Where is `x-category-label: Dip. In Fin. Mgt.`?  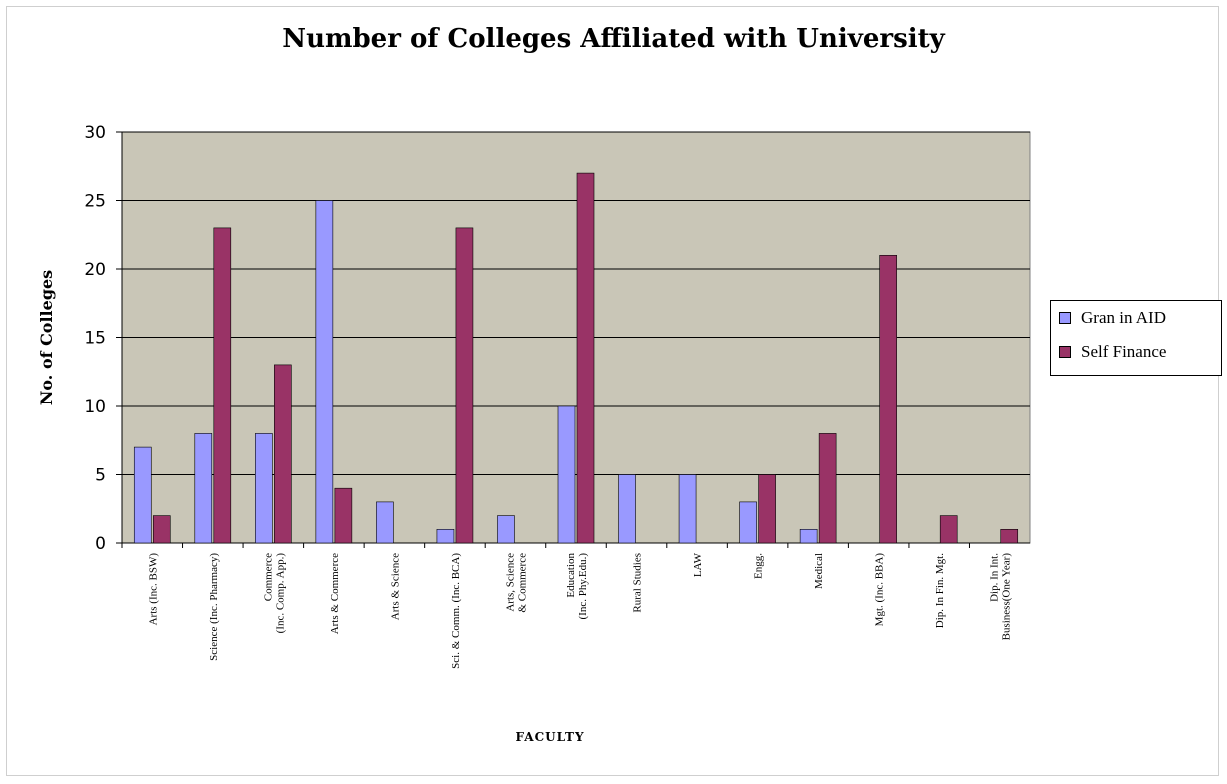
x-category-label: Dip. In Fin. Mgt. is located at coordinates (940, 590).